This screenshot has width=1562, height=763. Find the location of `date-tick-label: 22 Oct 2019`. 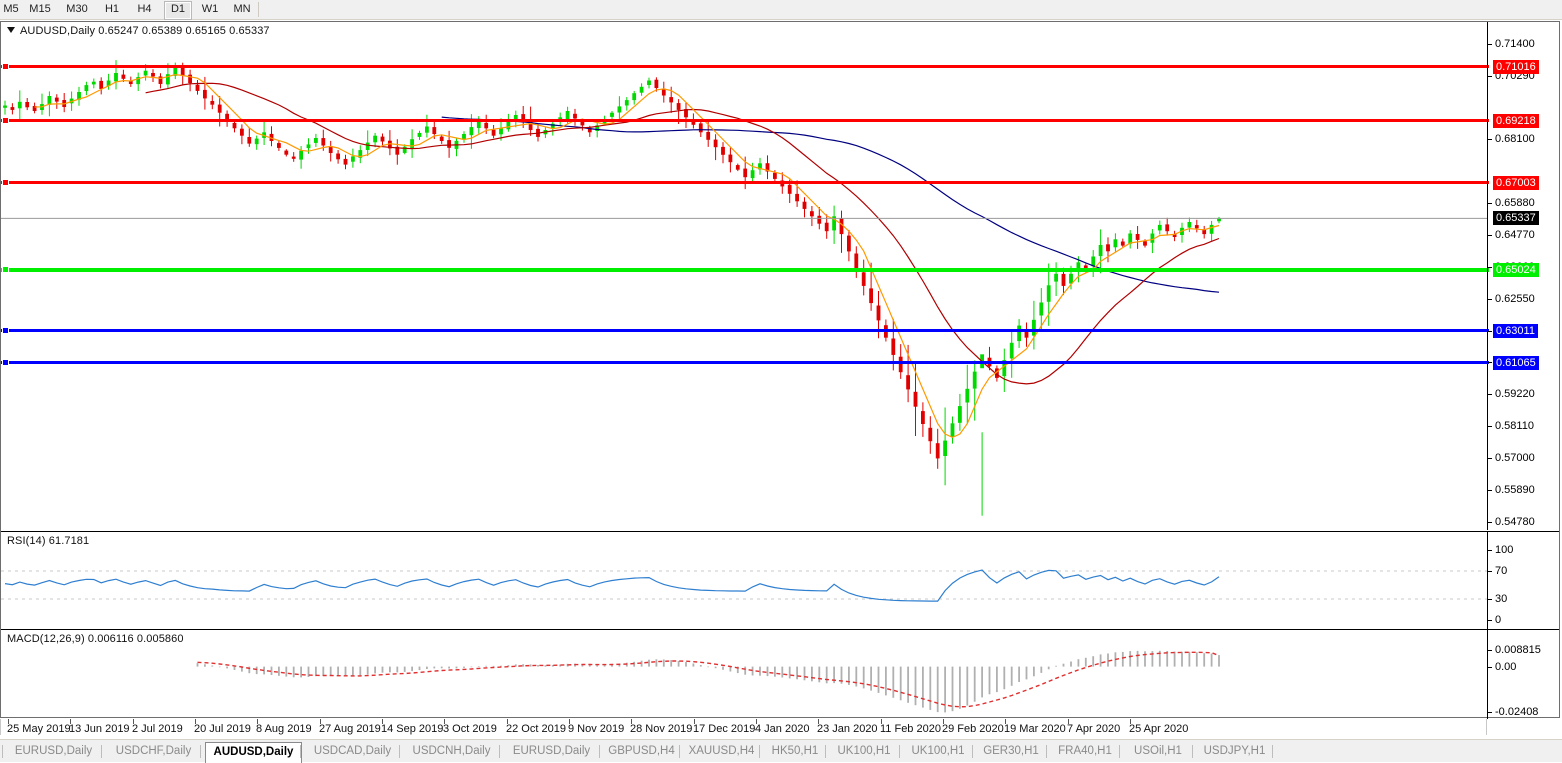

date-tick-label: 22 Oct 2019 is located at coordinates (536, 729).